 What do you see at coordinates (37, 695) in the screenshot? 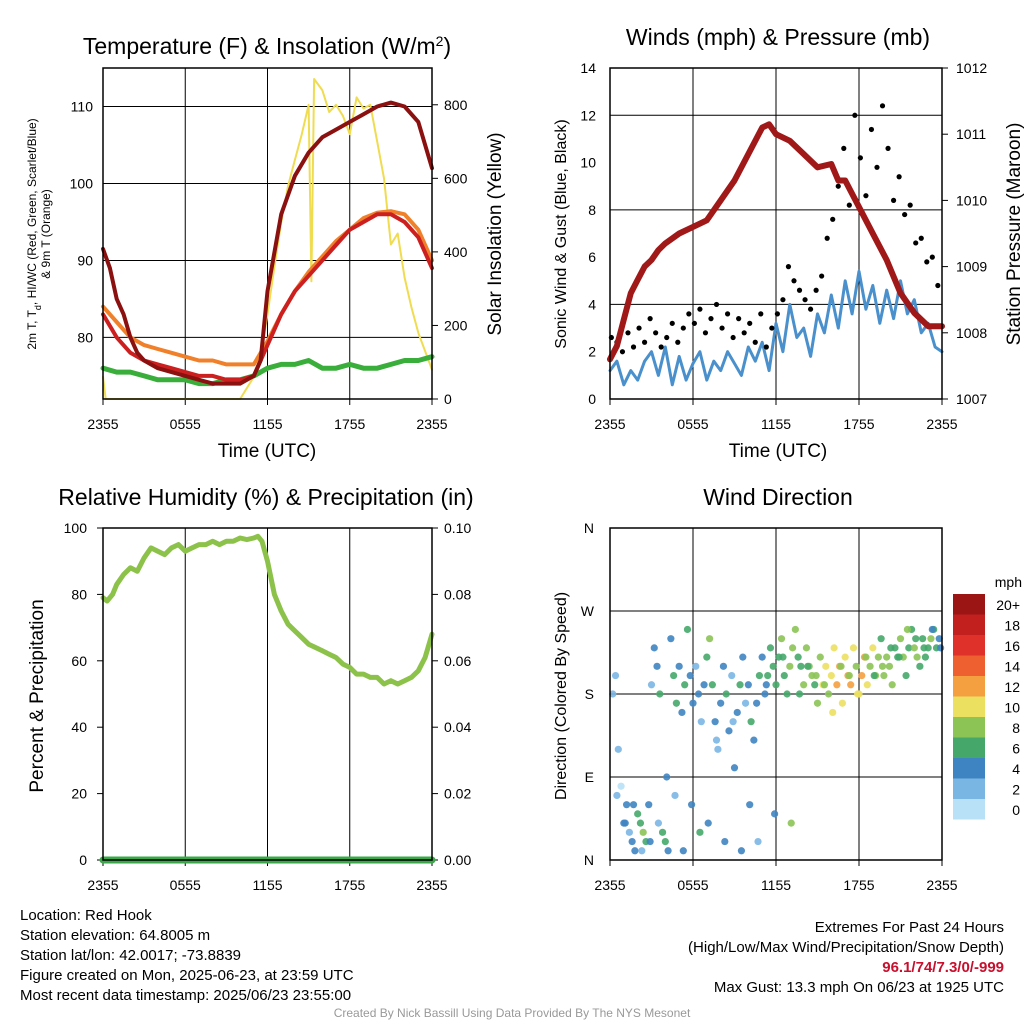
I see `y-axis-label: Percent & Precipitation` at bounding box center [37, 695].